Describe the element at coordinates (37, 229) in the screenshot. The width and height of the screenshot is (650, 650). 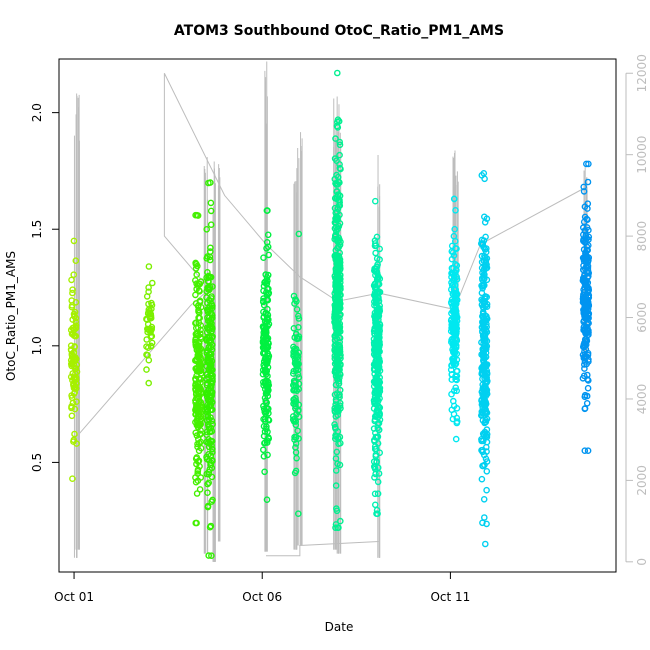
I see `y-tick-label: 1.5` at that location.